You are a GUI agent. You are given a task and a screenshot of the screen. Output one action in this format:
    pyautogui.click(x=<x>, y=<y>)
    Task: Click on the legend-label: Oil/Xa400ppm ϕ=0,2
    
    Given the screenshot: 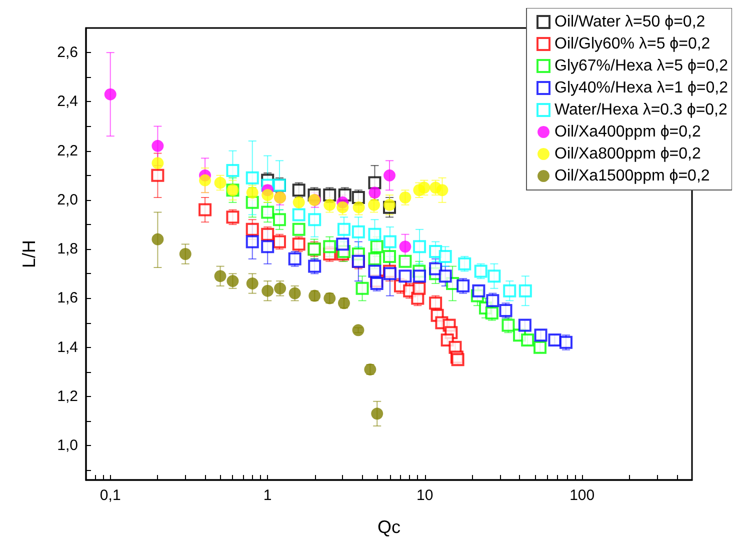 What is the action you would take?
    pyautogui.click(x=627, y=132)
    